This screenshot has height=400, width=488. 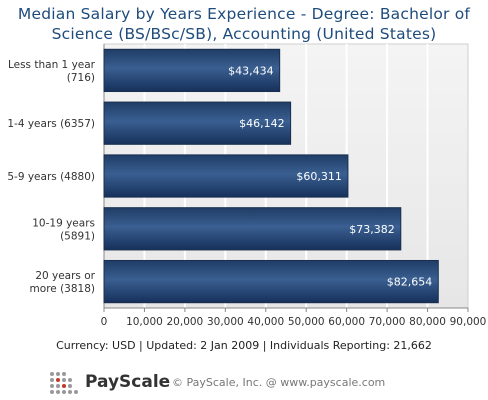 What do you see at coordinates (128, 382) in the screenshot?
I see `brand-name: PayScale` at bounding box center [128, 382].